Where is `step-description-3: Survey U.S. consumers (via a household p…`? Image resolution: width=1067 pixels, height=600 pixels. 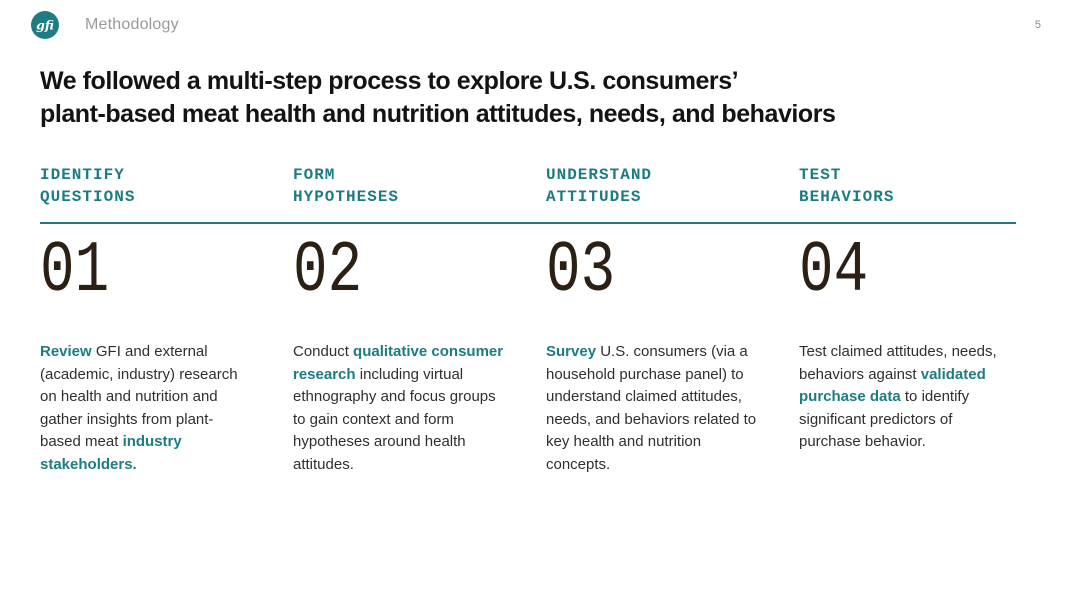
step-description-3: Survey U.S. consumers (via a household p… is located at coordinates (651, 408).